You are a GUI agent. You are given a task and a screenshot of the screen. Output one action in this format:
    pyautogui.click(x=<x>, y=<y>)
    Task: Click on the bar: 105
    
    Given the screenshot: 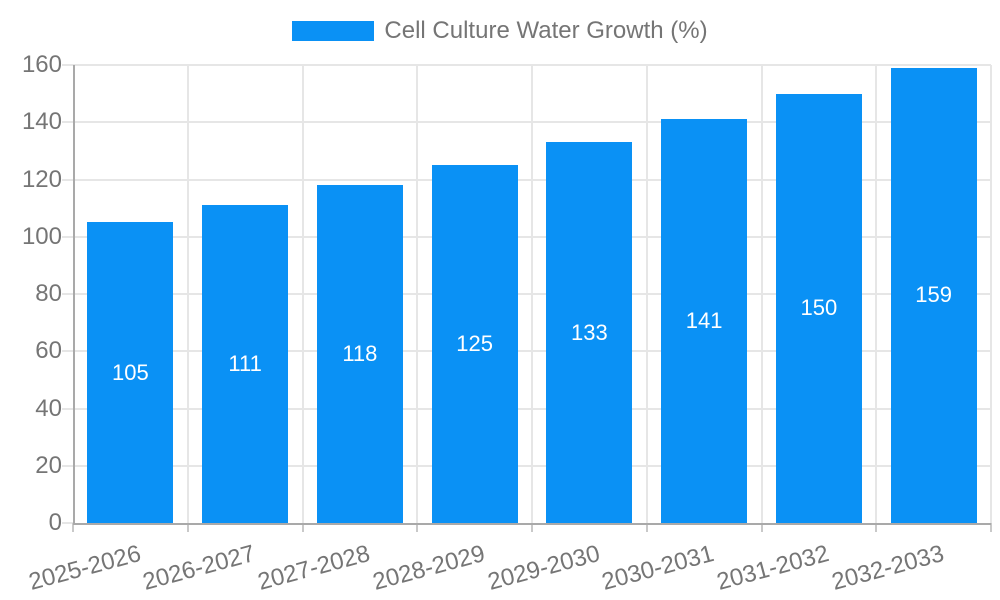 What is the action you would take?
    pyautogui.click(x=130, y=372)
    